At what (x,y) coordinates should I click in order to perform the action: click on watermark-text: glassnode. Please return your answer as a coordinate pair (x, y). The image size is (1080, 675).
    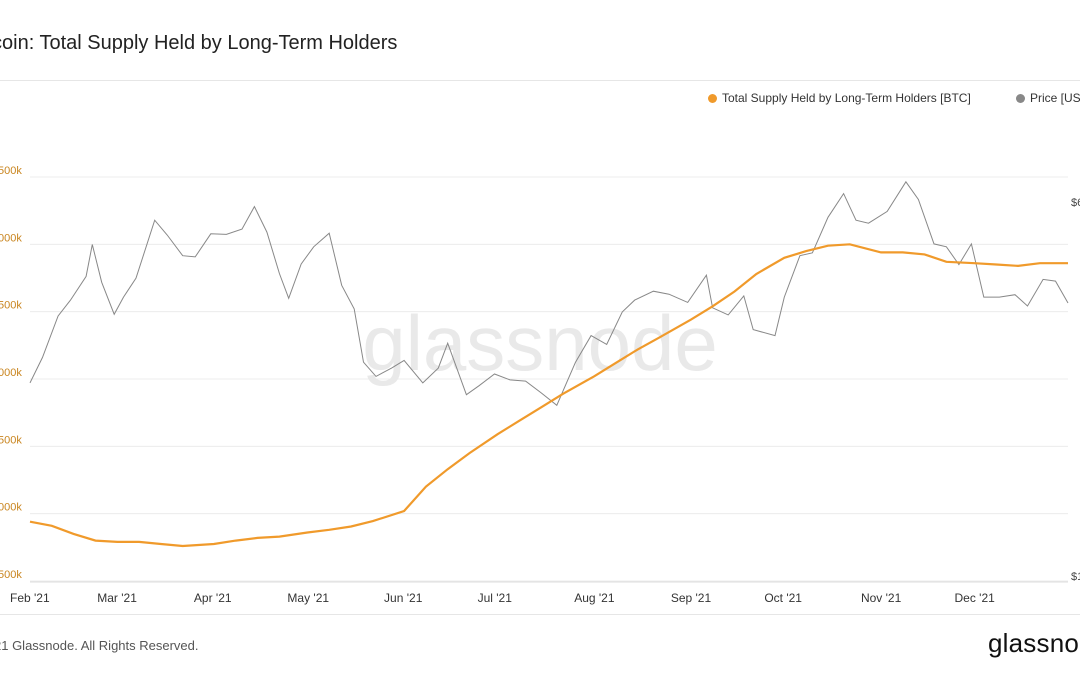
    Looking at the image, I should click on (540, 343).